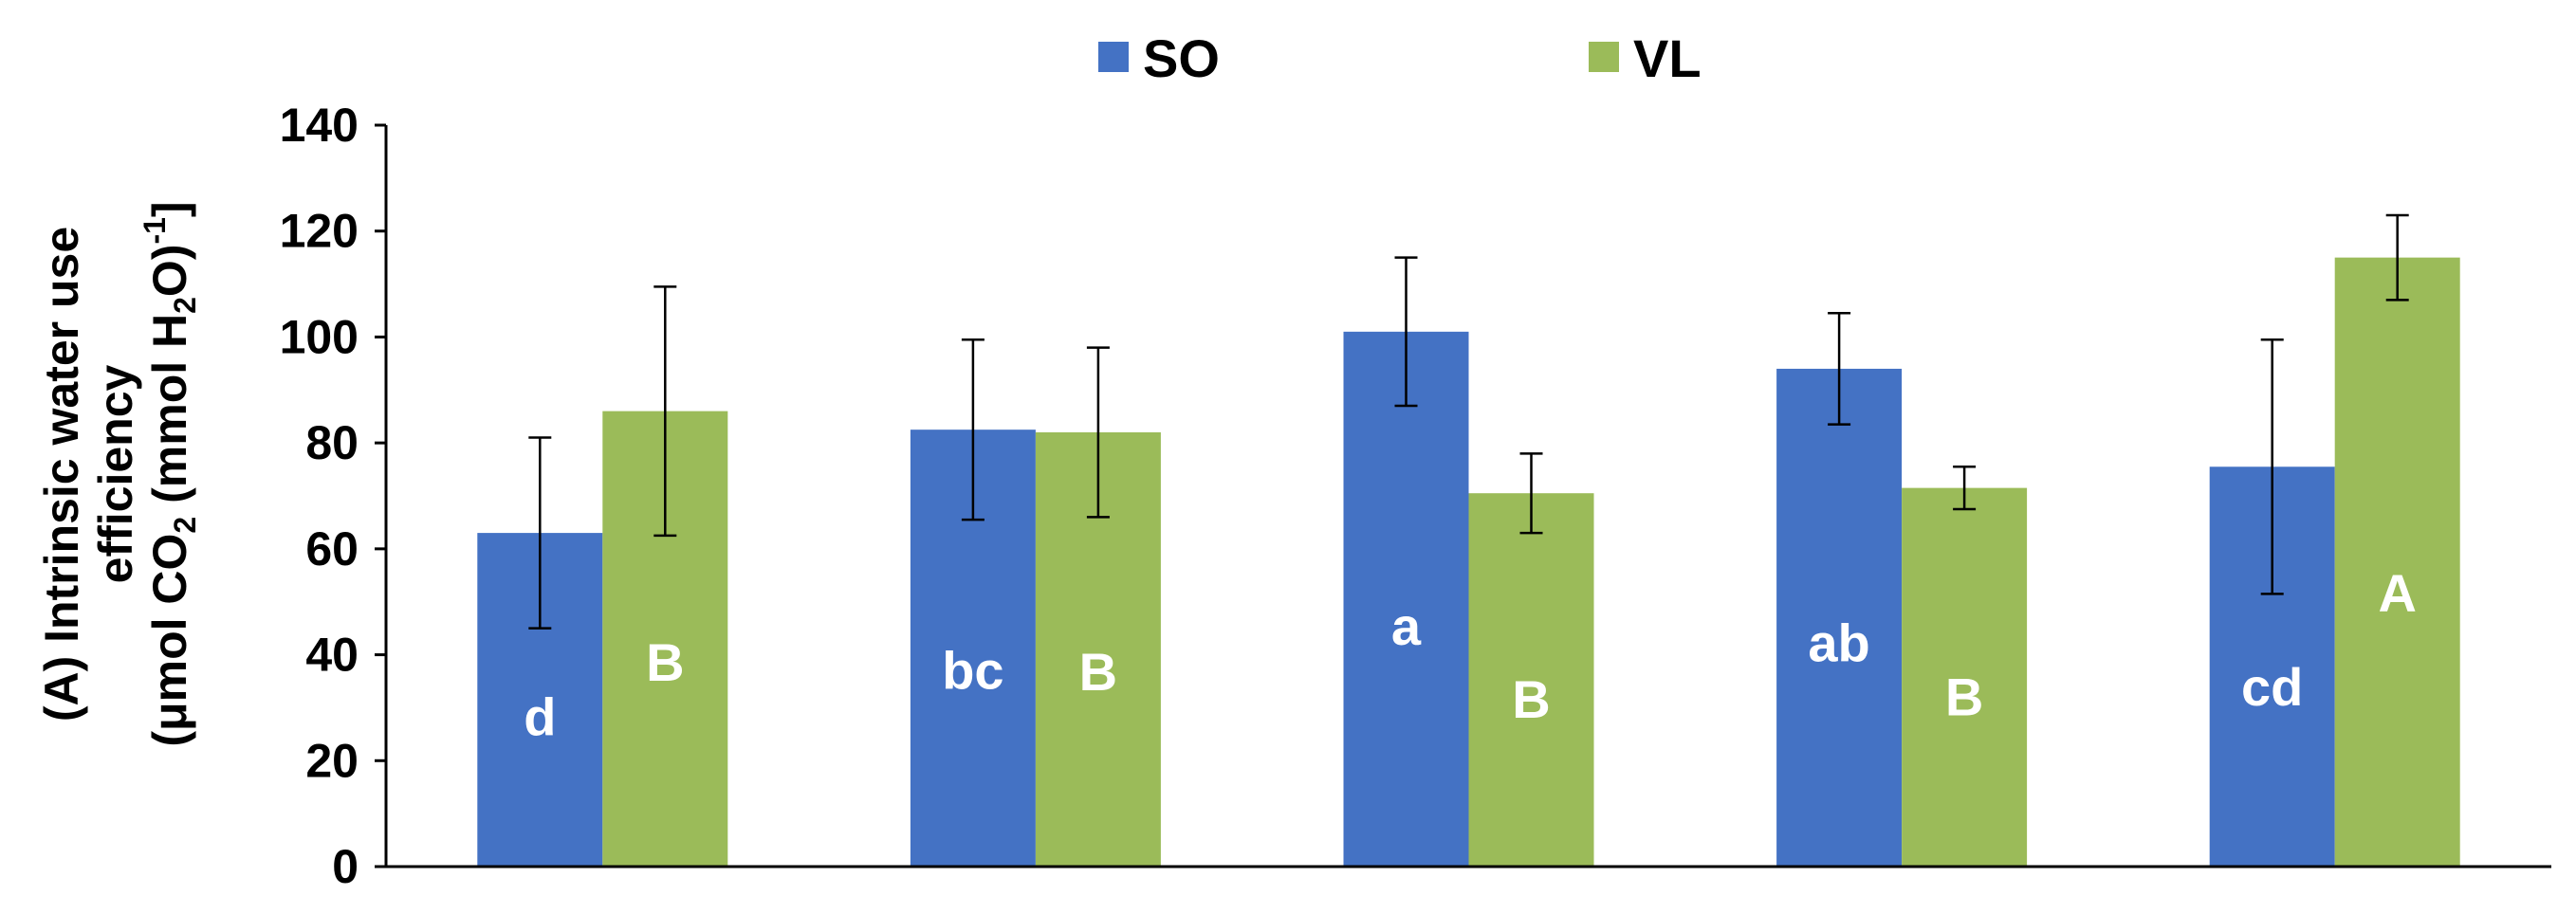 The width and height of the screenshot is (2576, 914). What do you see at coordinates (169, 415) in the screenshot?
I see `ylabel-part-2: (mmol H` at bounding box center [169, 415].